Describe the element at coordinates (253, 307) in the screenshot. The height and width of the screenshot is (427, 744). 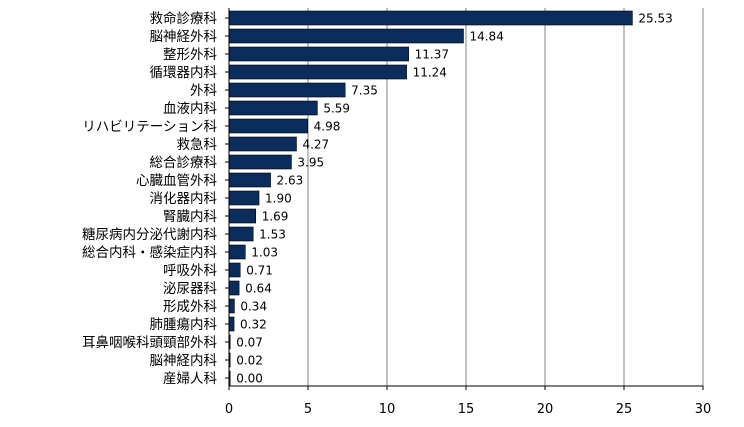
I see `value-label: 0.34` at that location.